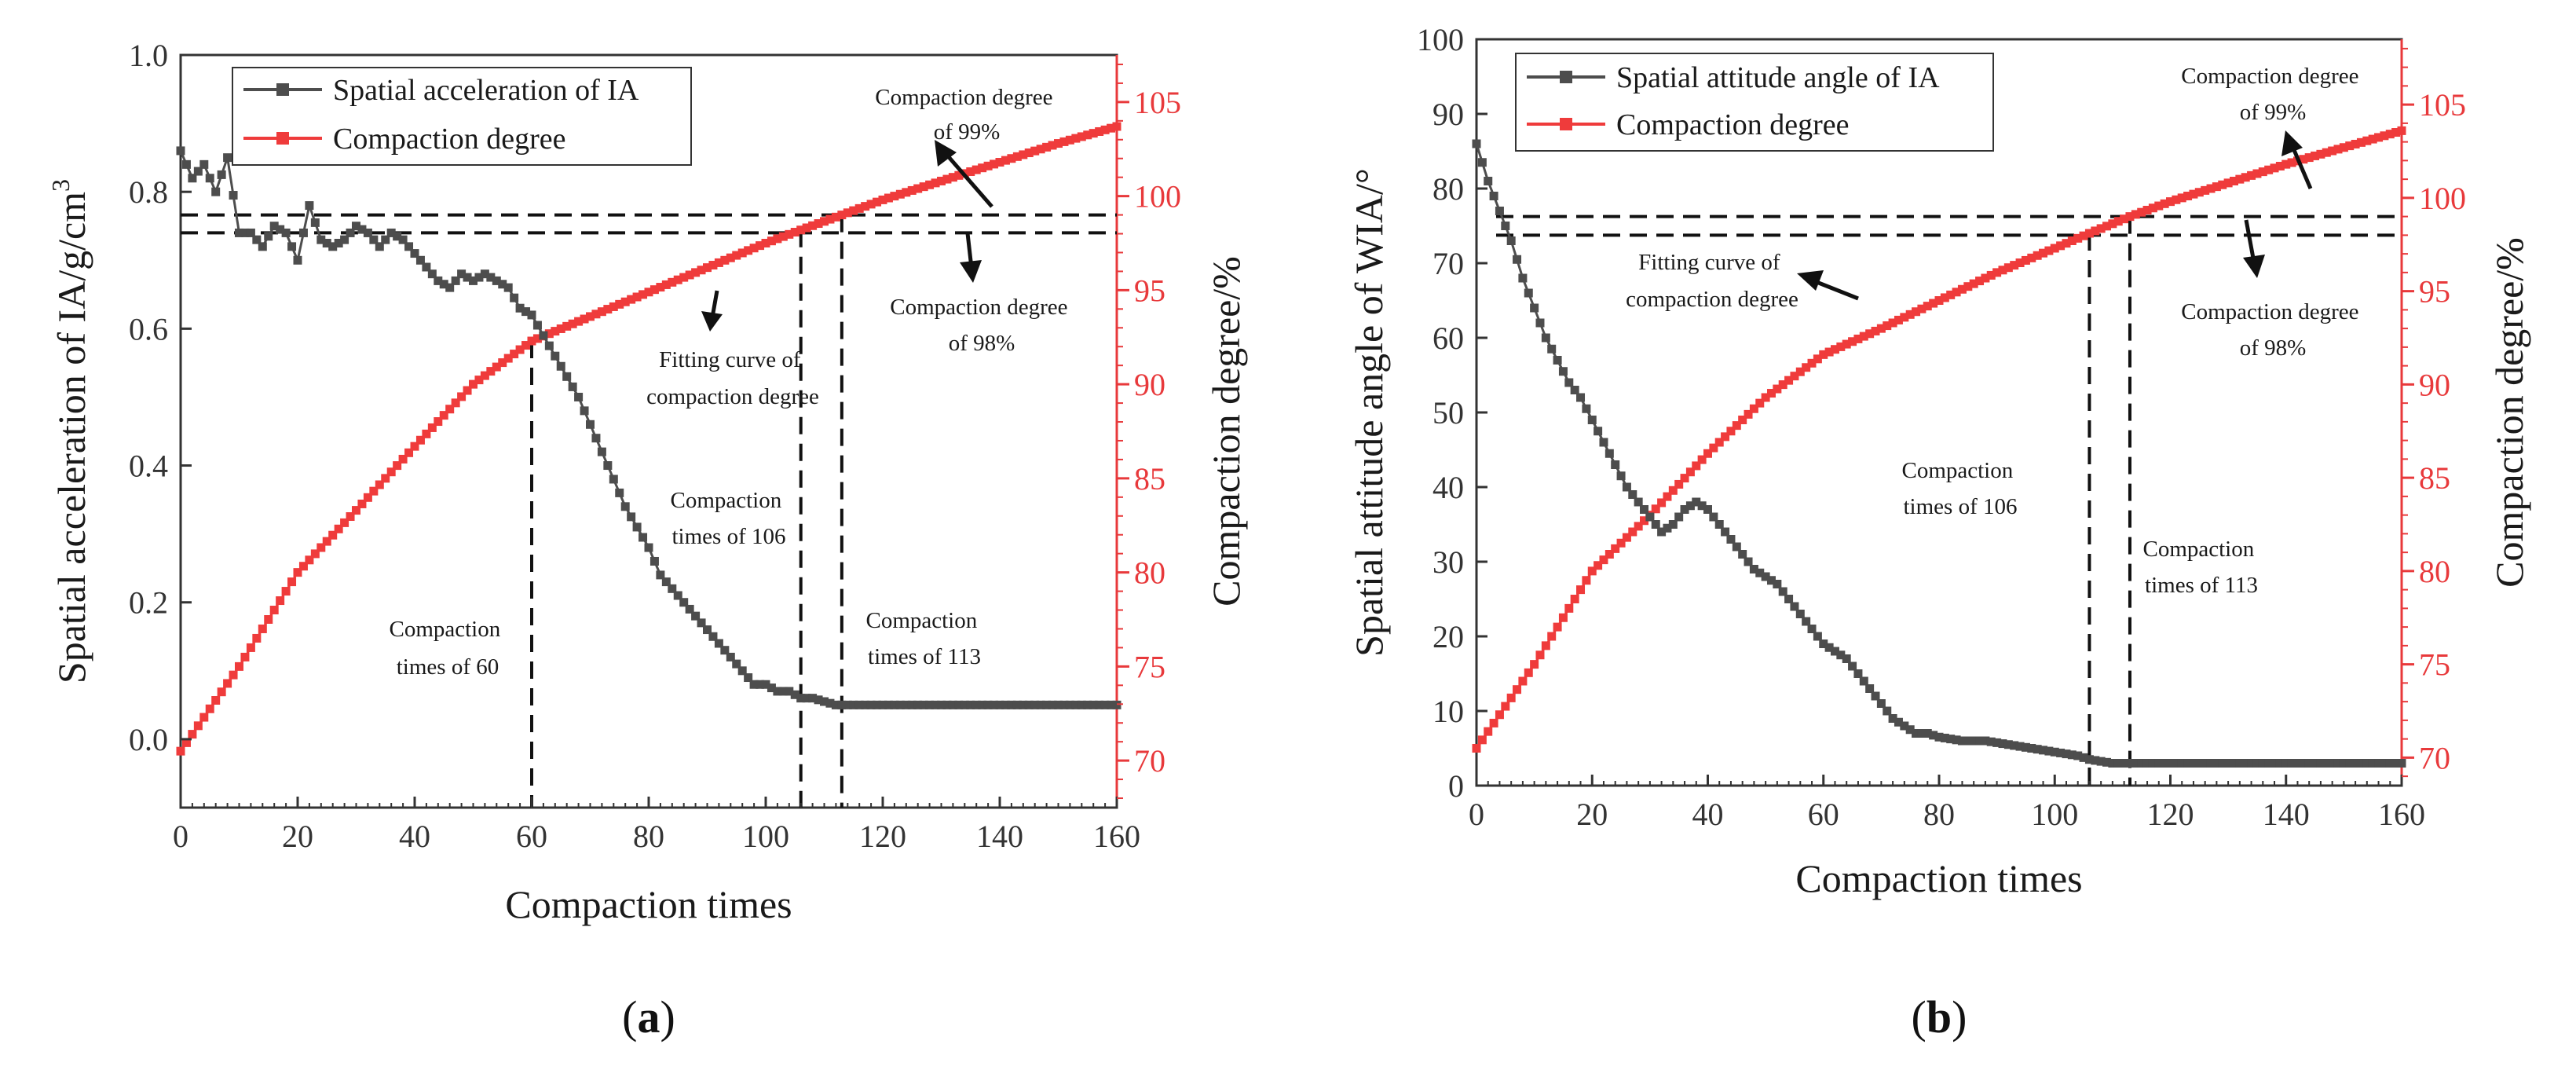 This screenshot has width=2576, height=1081. What do you see at coordinates (2270, 311) in the screenshot?
I see `chart-b-annotation-98pct-line1: Compaction degree` at bounding box center [2270, 311].